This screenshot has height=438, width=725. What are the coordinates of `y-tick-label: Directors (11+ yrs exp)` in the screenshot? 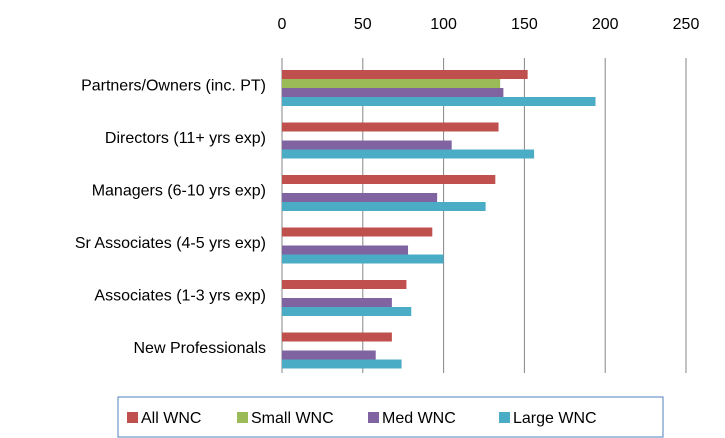 It's located at (185, 138).